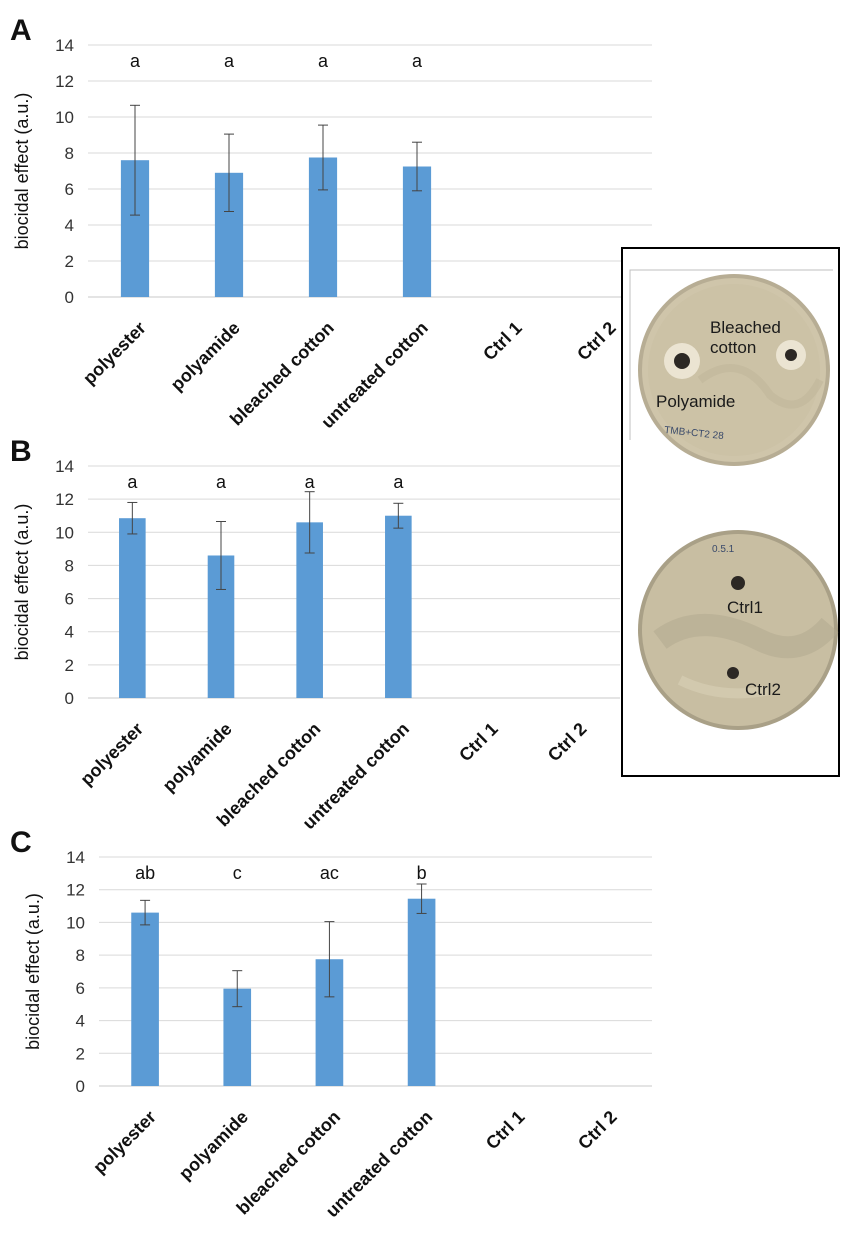 This screenshot has width=843, height=1233. Describe the element at coordinates (730, 512) in the screenshot. I see `plate-inset` at that location.